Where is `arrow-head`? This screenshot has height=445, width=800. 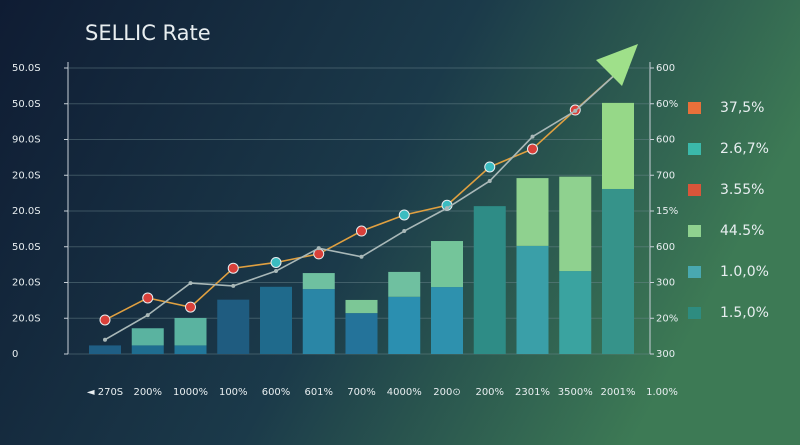
arrow-head is located at coordinates (617, 65).